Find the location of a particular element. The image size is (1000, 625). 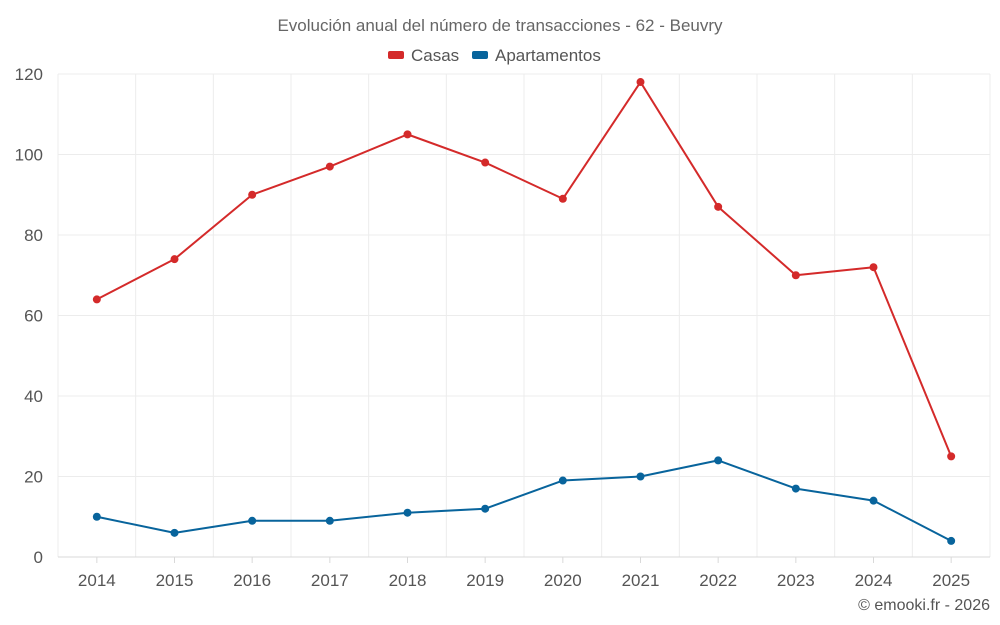

x-tick-label: 2021 is located at coordinates (641, 580).